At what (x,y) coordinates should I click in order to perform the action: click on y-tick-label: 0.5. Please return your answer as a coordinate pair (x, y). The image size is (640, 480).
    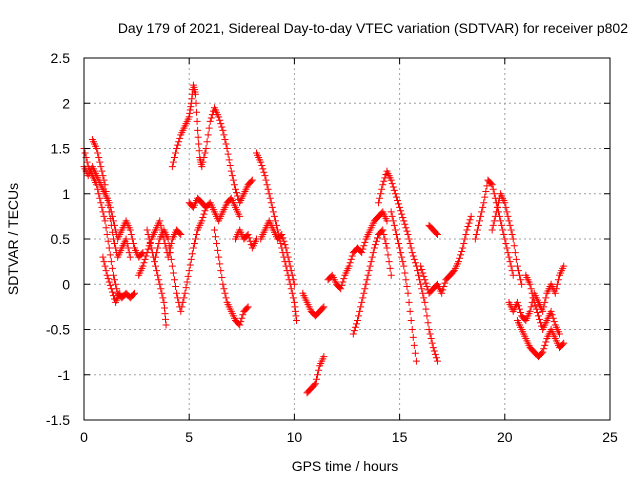
    Looking at the image, I should click on (61, 239).